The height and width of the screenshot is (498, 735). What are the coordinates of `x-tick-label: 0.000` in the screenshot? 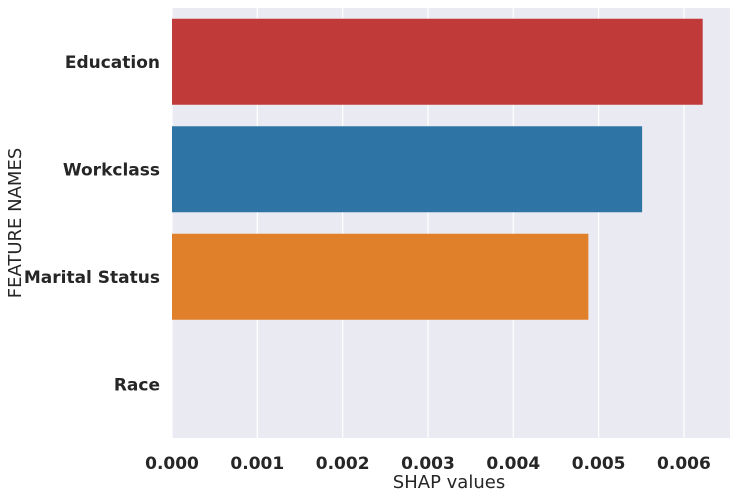 It's located at (172, 464).